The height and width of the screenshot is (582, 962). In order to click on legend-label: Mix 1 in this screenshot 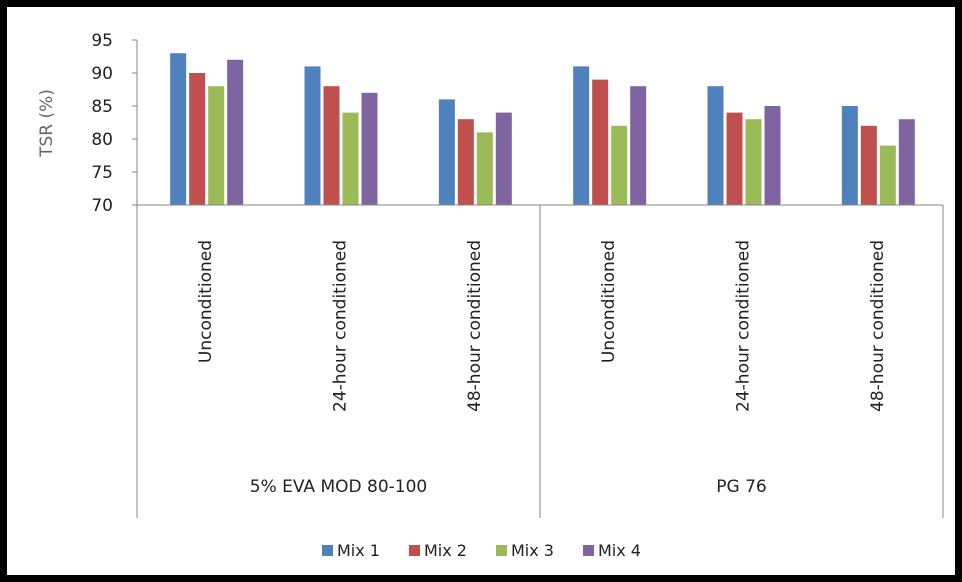, I will do `click(358, 550)`.